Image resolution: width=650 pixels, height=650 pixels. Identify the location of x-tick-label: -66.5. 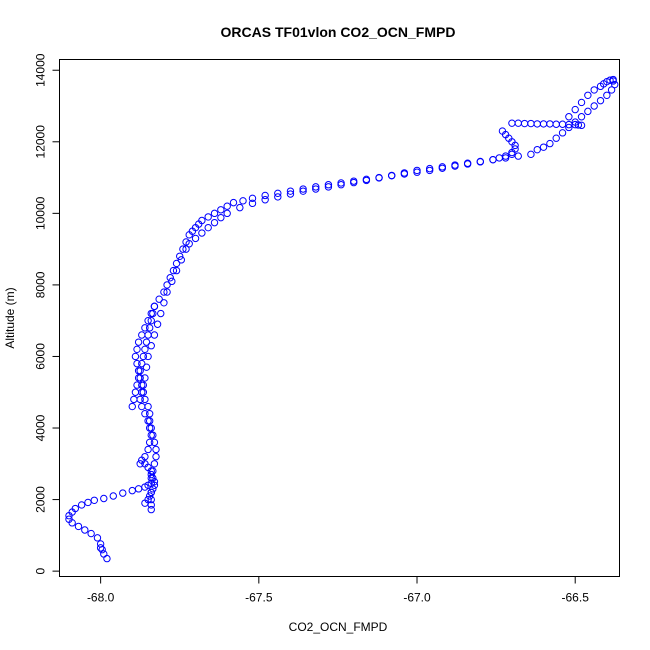
(576, 598).